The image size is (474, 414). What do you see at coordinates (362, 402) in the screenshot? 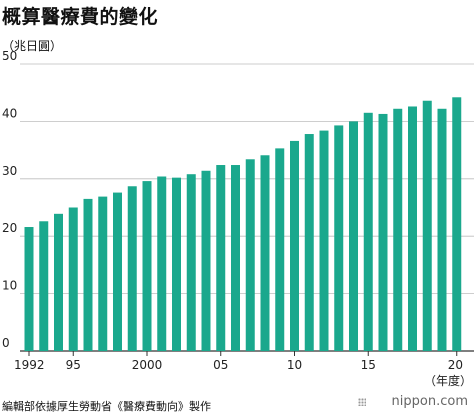
I see `brand-logo-icon` at bounding box center [362, 402].